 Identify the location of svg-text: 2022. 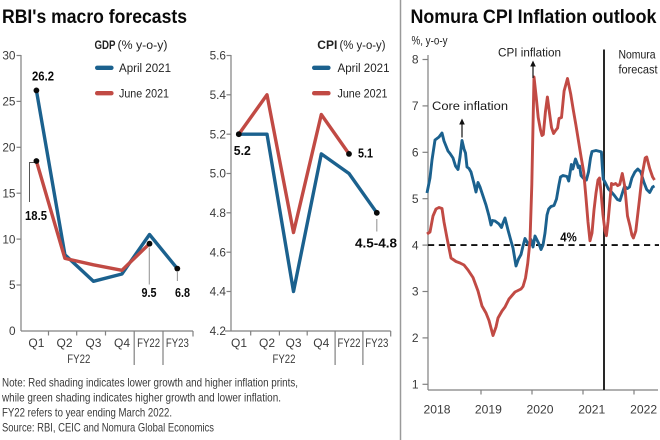
(643, 410).